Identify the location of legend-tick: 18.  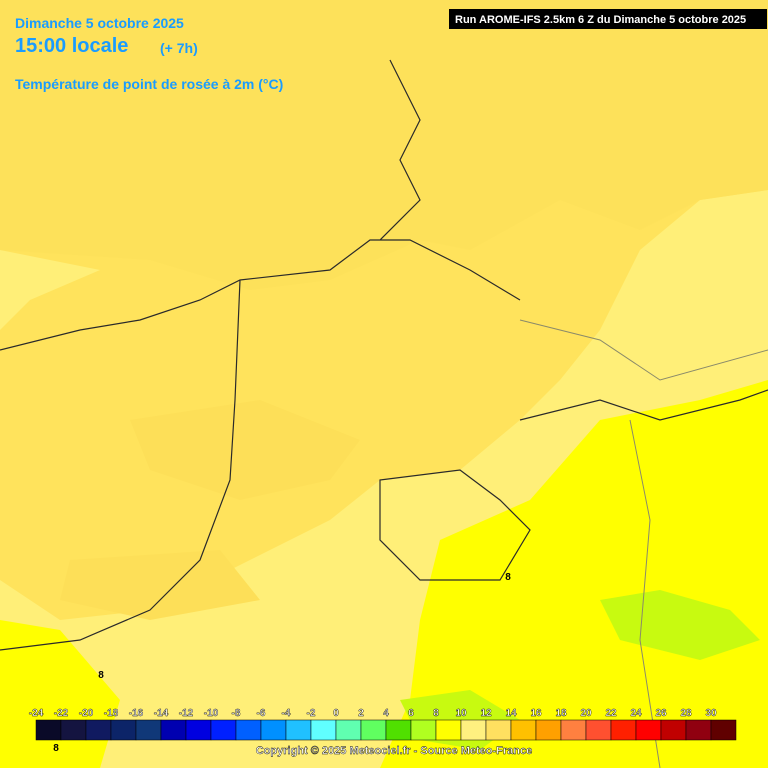
(561, 713).